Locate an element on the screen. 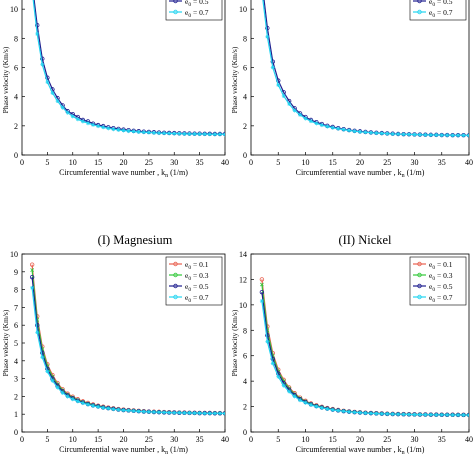 The height and width of the screenshot is (474, 474). x-tick-label: 35 is located at coordinates (200, 162).